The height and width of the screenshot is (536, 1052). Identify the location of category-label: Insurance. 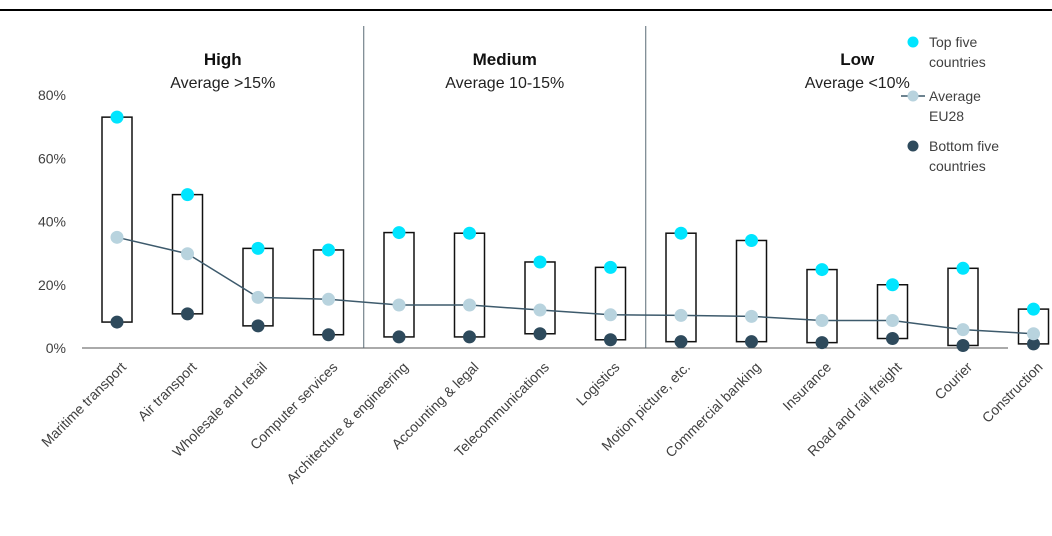
(806, 386).